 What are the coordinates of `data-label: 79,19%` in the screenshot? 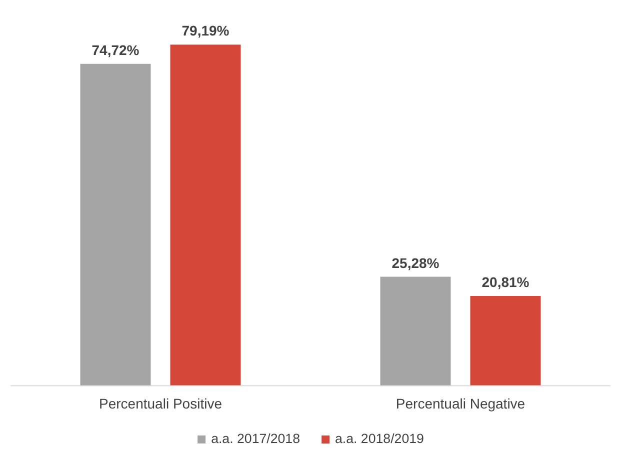 It's located at (206, 30).